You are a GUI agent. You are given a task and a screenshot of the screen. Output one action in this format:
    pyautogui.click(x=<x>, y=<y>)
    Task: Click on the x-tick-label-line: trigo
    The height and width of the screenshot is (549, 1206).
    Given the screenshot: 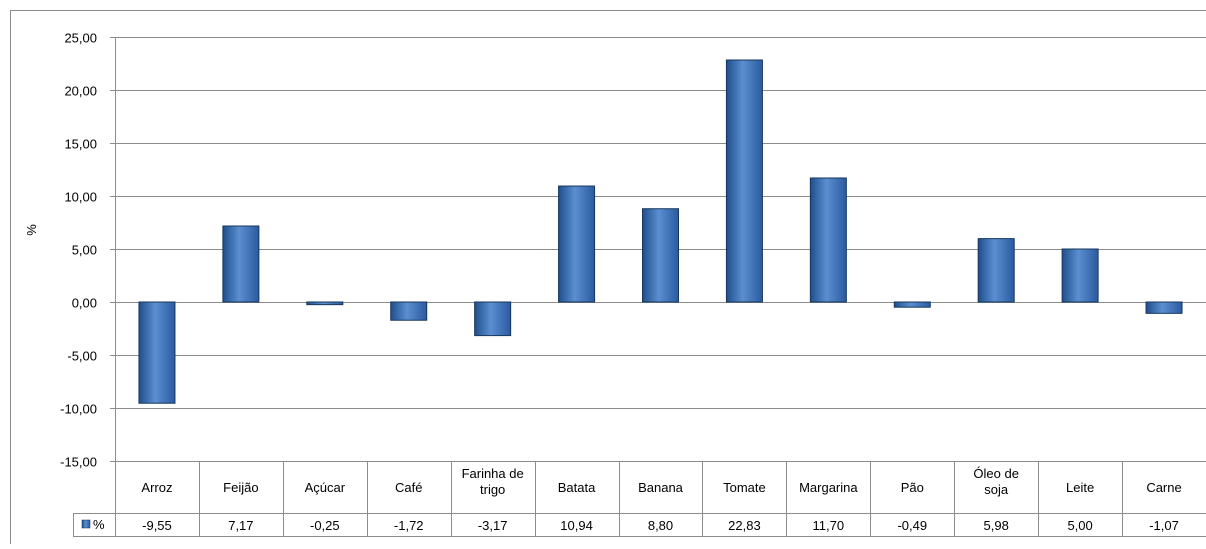 What is the action you would take?
    pyautogui.click(x=492, y=489)
    